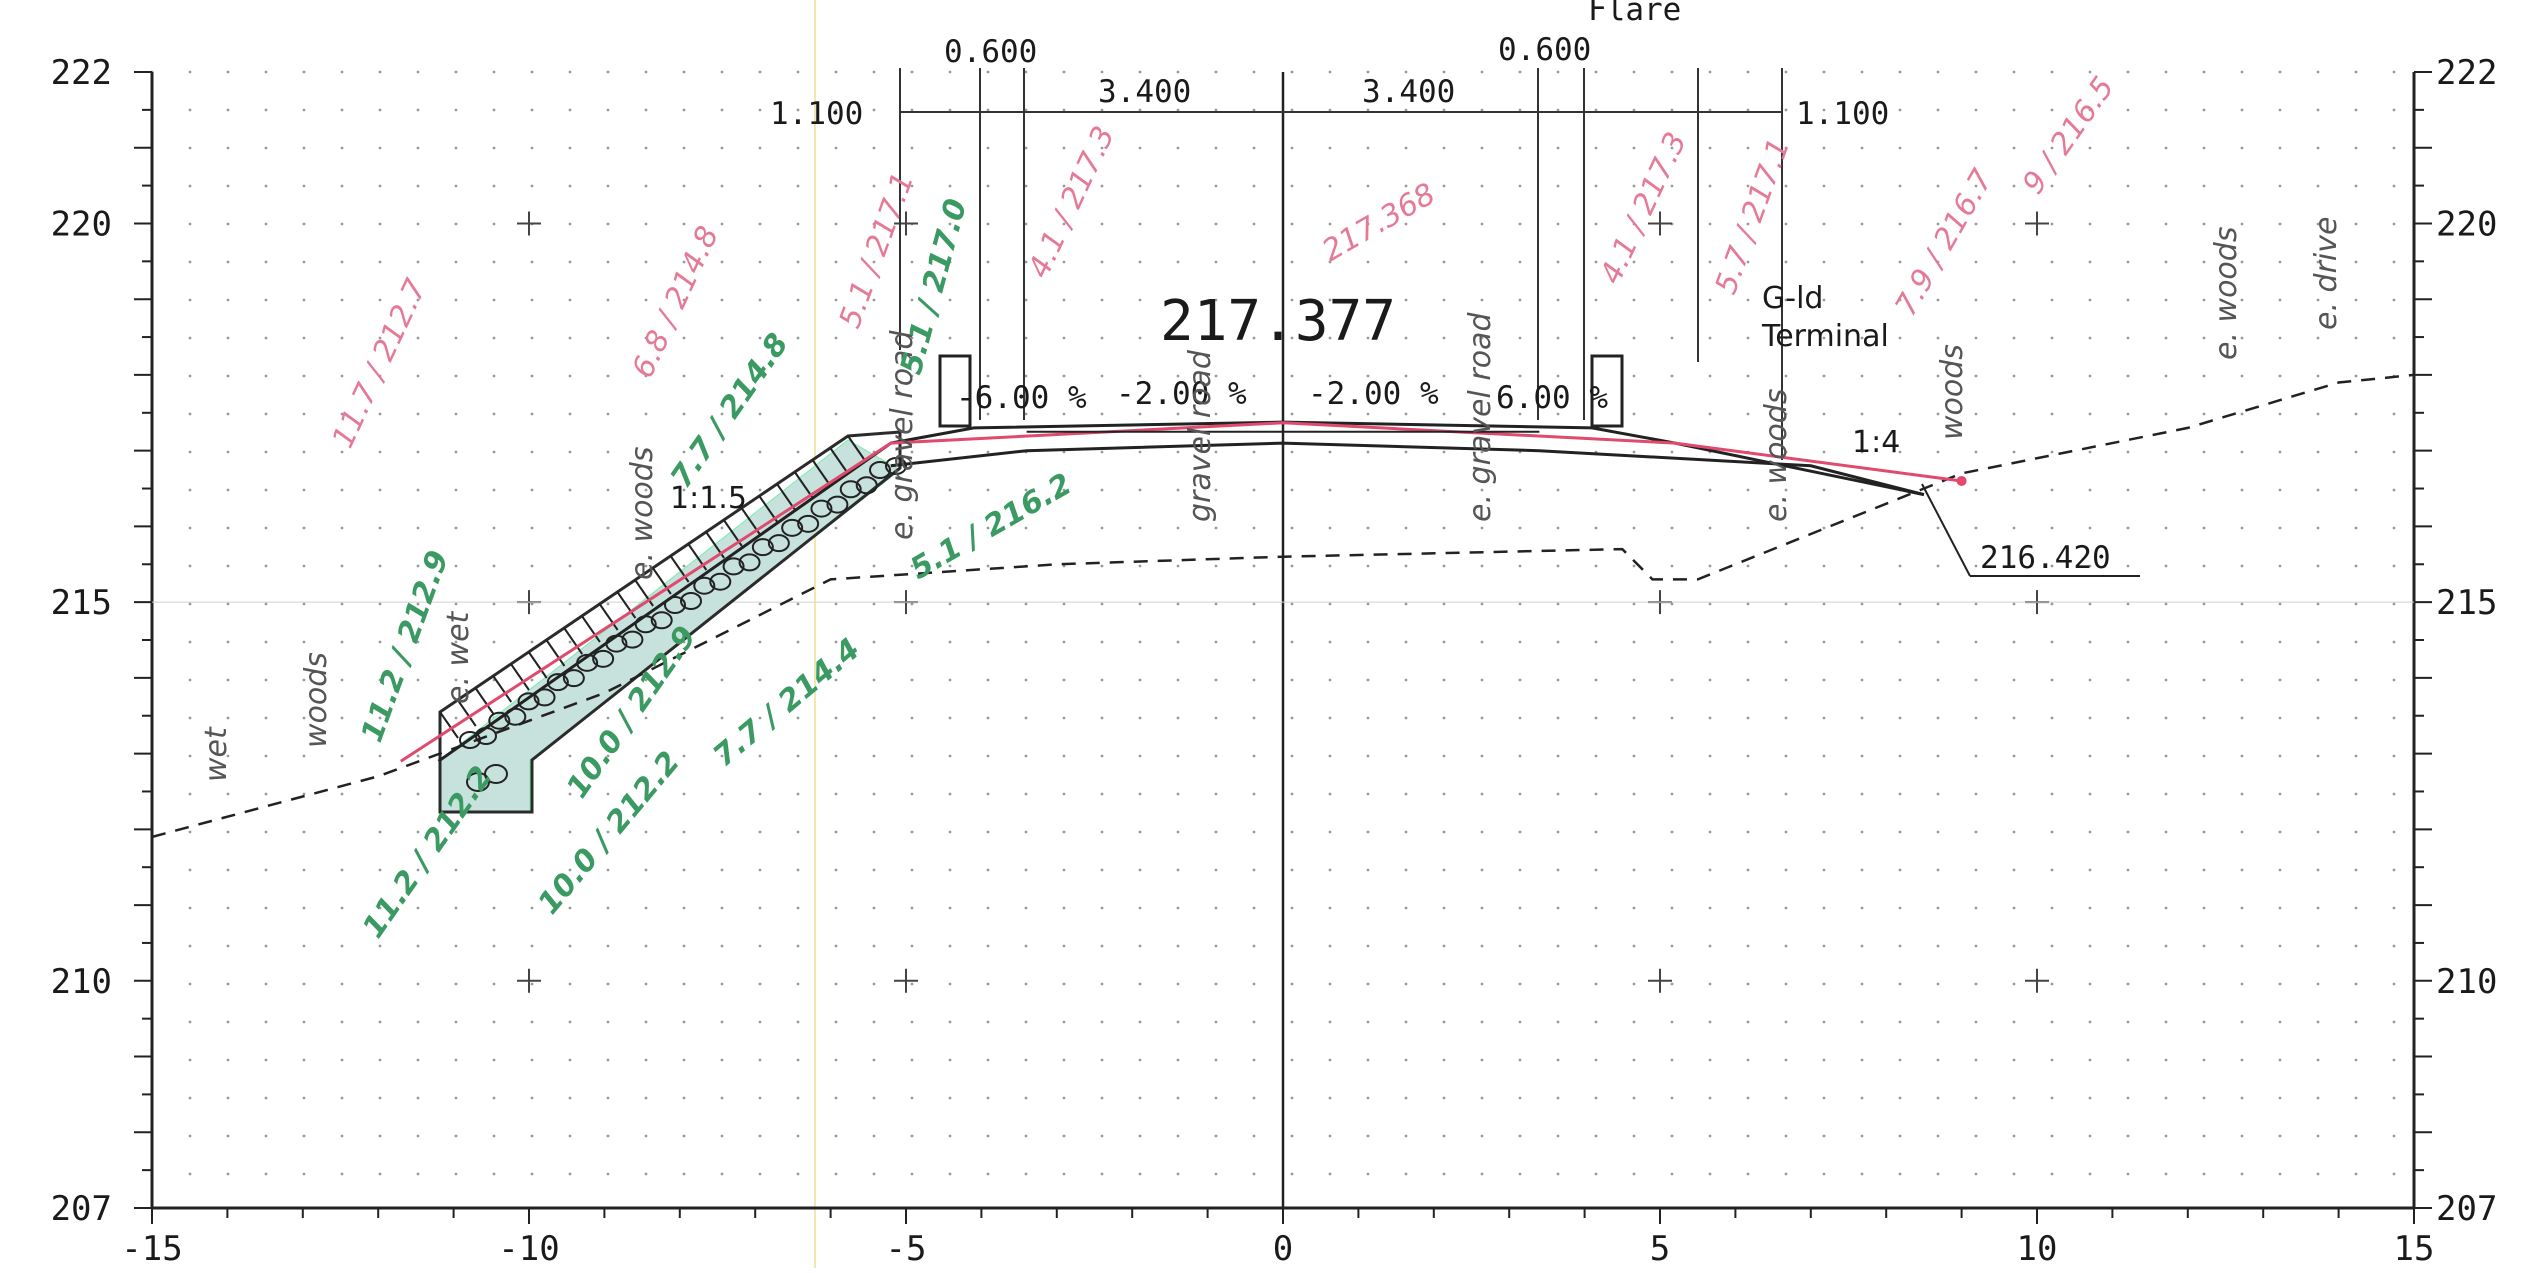 Image resolution: width=2524 pixels, height=1273 pixels. What do you see at coordinates (816, 114) in the screenshot?
I see `dim-left-outer: 1.100` at bounding box center [816, 114].